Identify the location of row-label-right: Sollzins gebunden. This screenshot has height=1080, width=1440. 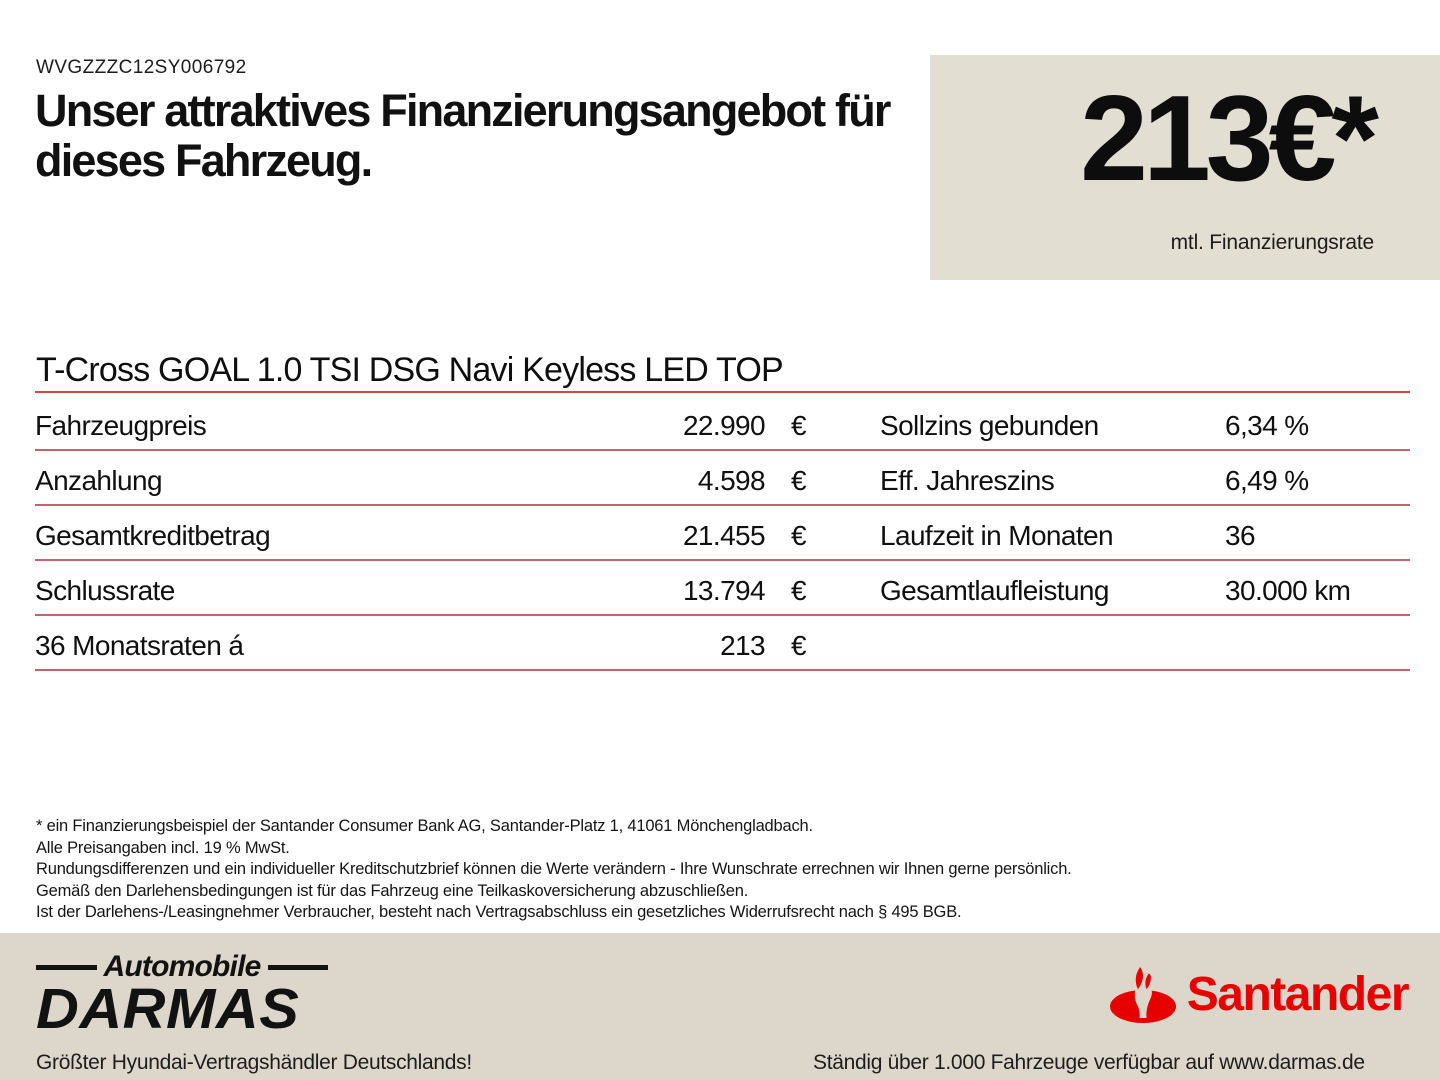
(989, 425).